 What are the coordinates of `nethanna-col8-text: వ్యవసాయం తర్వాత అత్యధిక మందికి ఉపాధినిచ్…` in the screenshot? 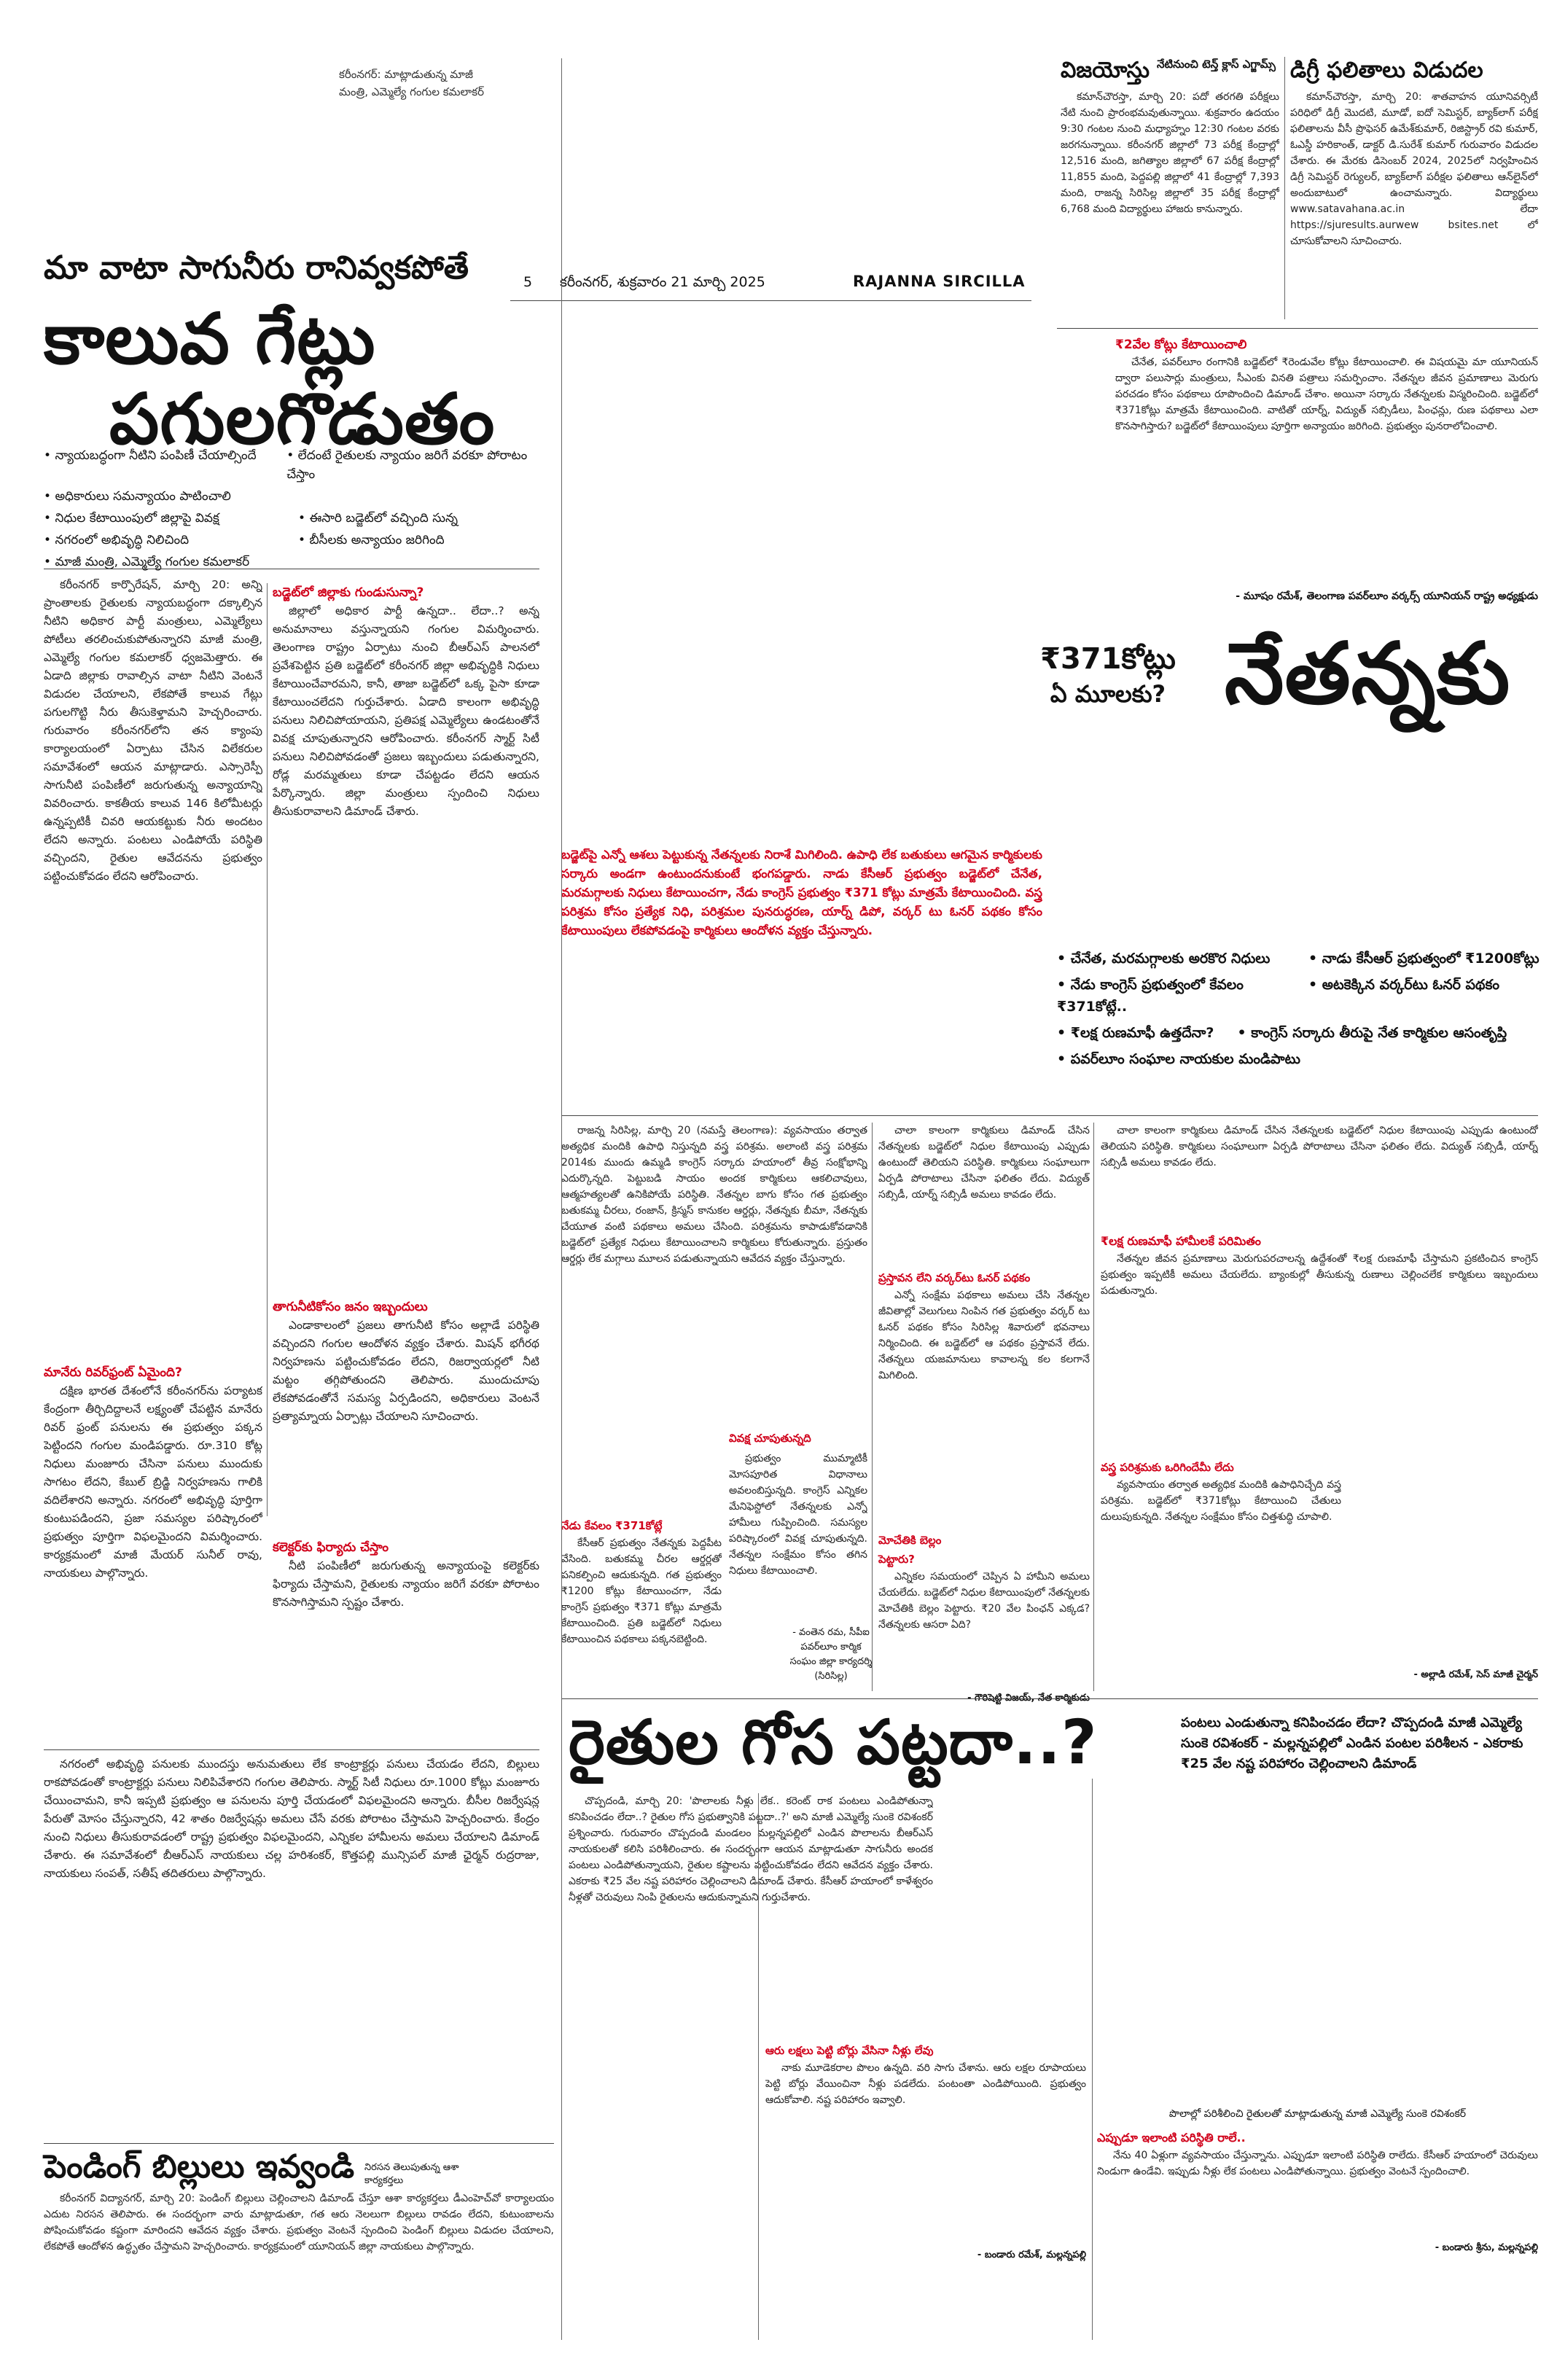 It's located at (1221, 1501).